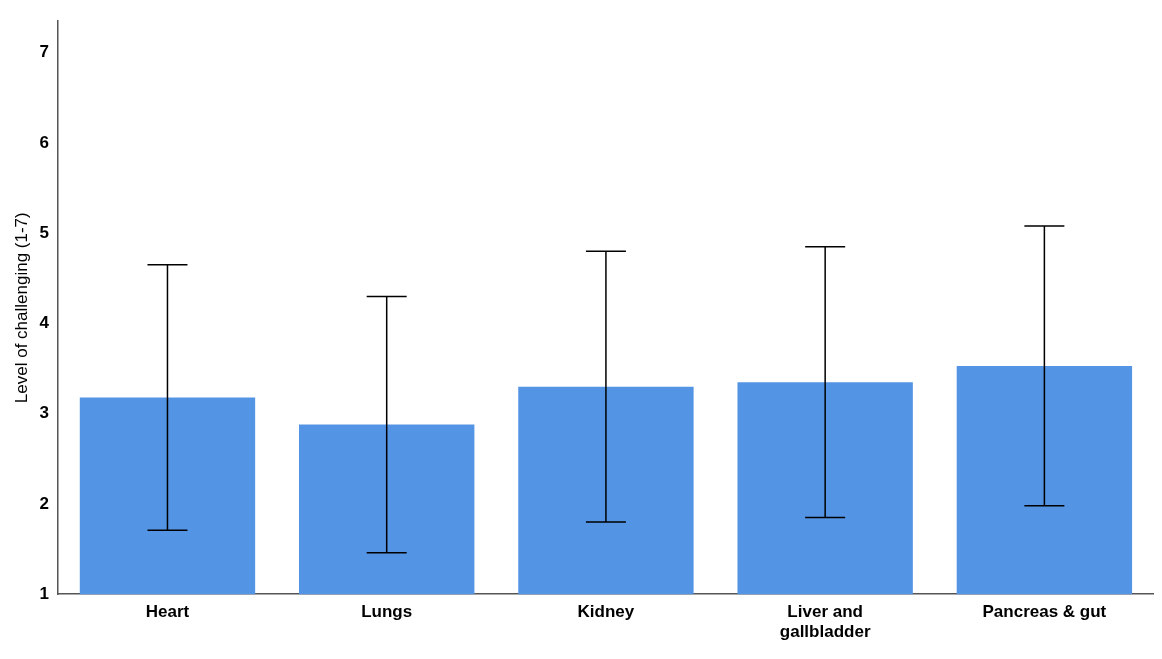  I want to click on y-tick-label: 6, so click(44, 142).